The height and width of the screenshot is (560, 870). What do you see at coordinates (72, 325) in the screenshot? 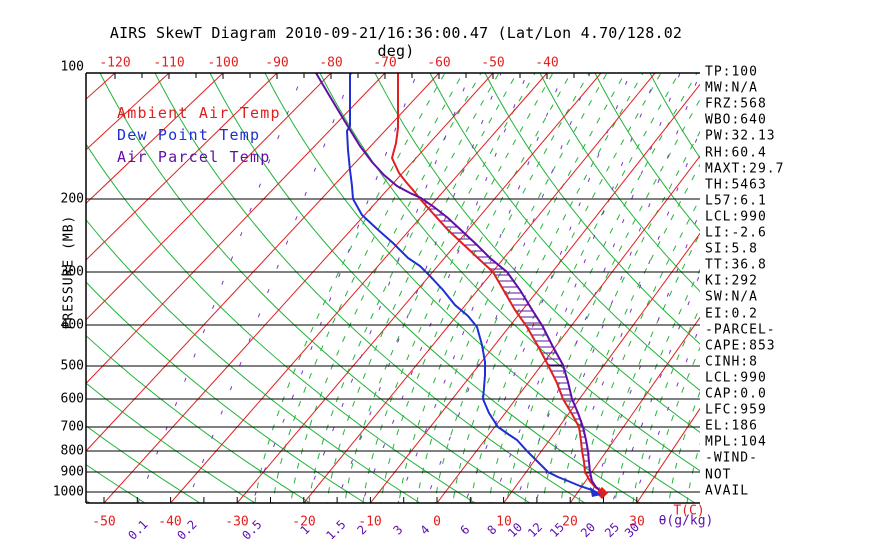
I see `pressure-tick-label: 400` at bounding box center [72, 325].